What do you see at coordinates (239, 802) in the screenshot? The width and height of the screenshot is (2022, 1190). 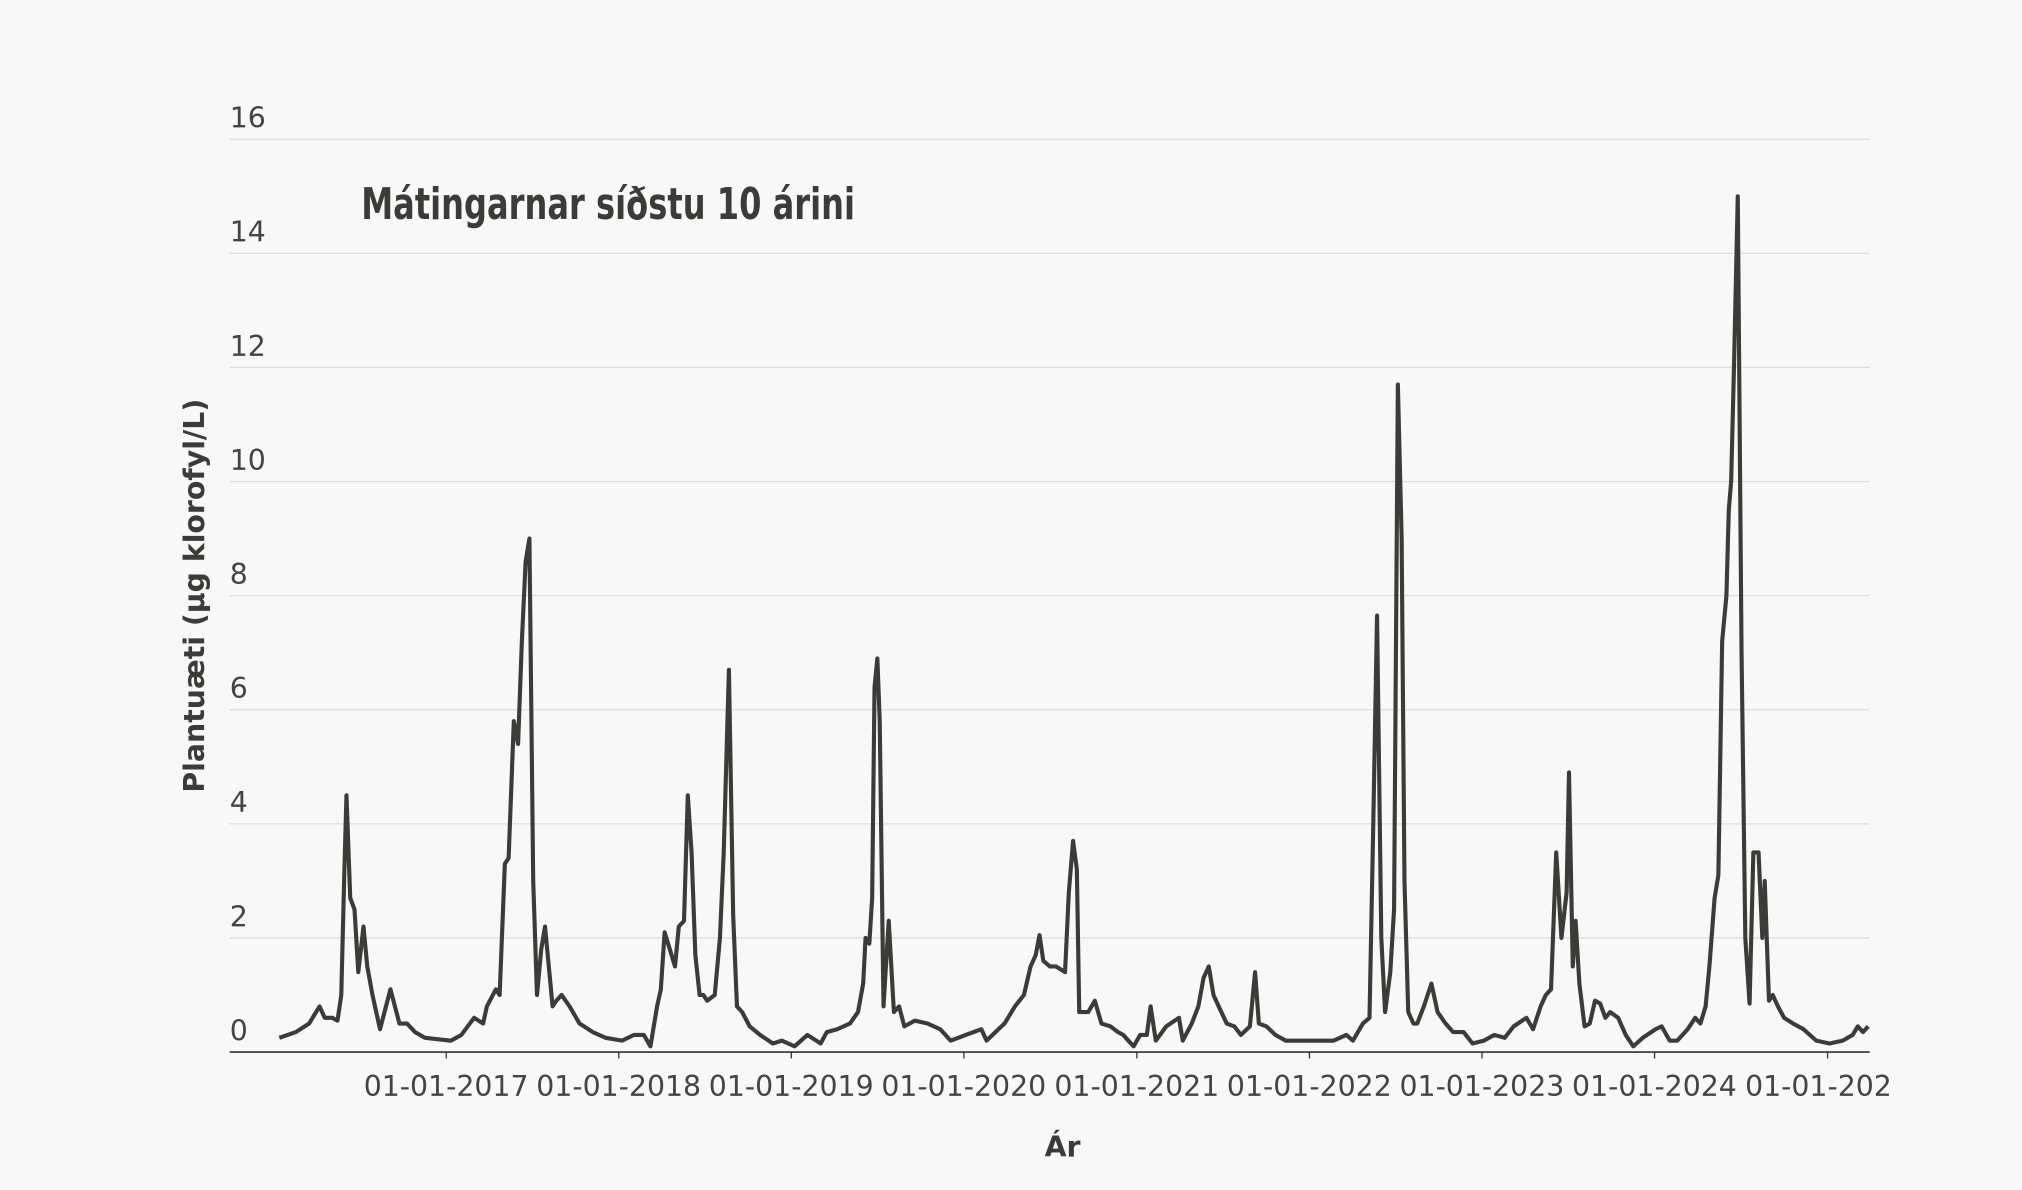 I see `y-tick-label: 4` at bounding box center [239, 802].